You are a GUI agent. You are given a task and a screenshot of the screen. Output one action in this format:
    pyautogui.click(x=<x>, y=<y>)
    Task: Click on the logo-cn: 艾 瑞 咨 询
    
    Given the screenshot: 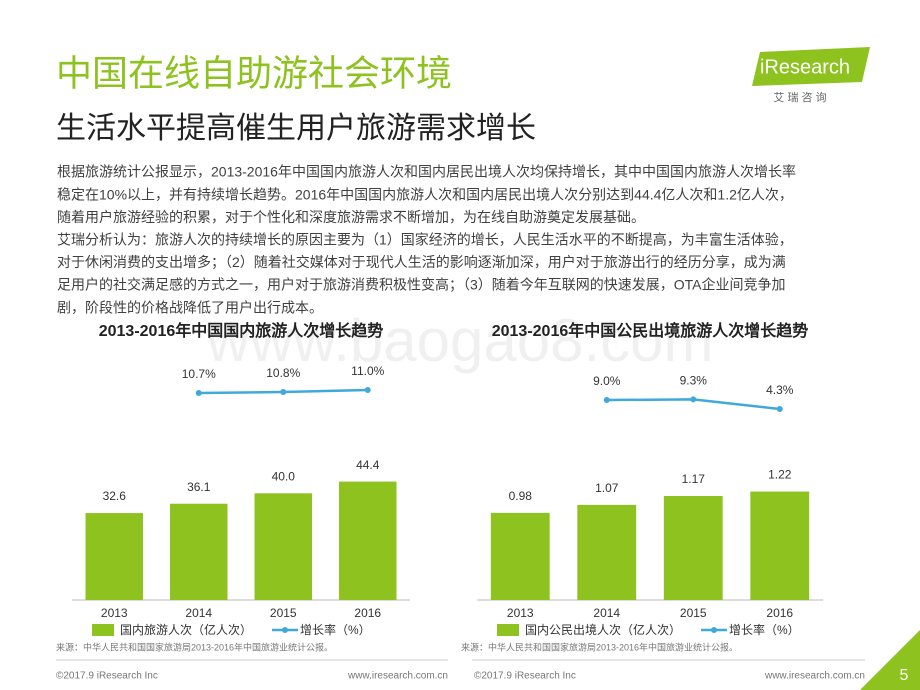 What is the action you would take?
    pyautogui.click(x=799, y=97)
    